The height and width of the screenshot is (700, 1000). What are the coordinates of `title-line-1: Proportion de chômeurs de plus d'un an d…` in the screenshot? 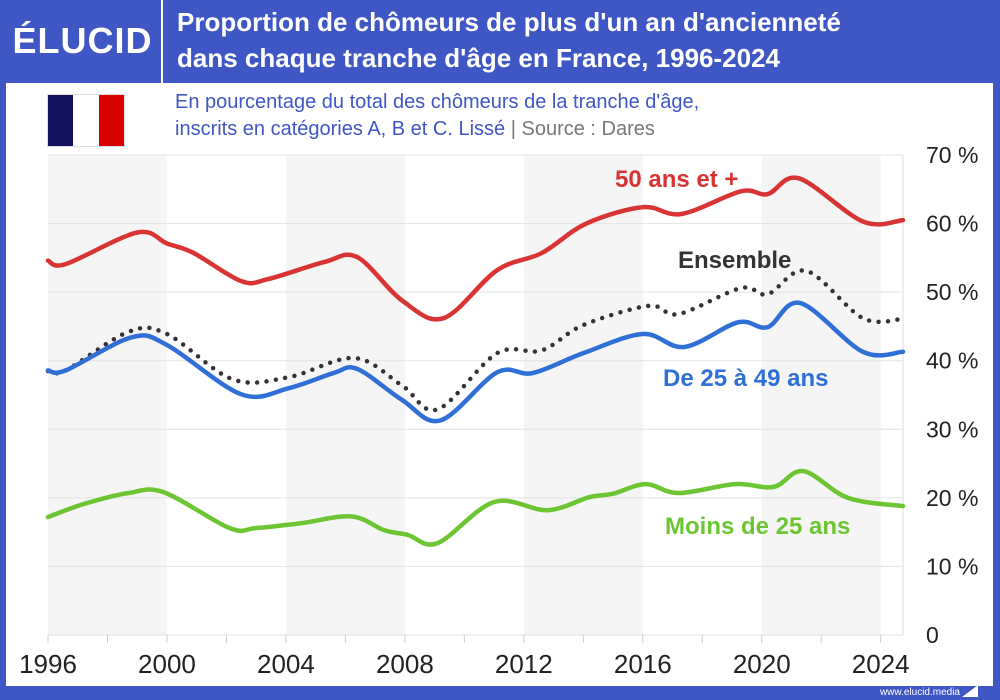 It's located at (509, 22).